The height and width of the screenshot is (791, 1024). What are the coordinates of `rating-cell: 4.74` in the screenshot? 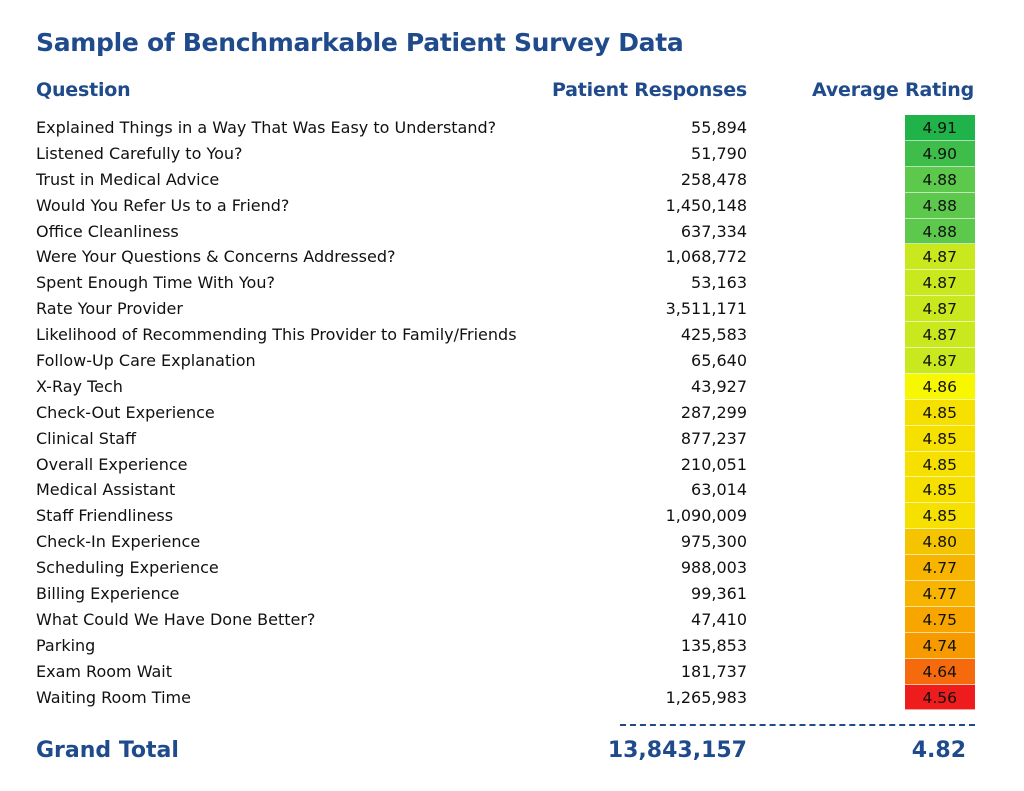 It's located at (940, 645).